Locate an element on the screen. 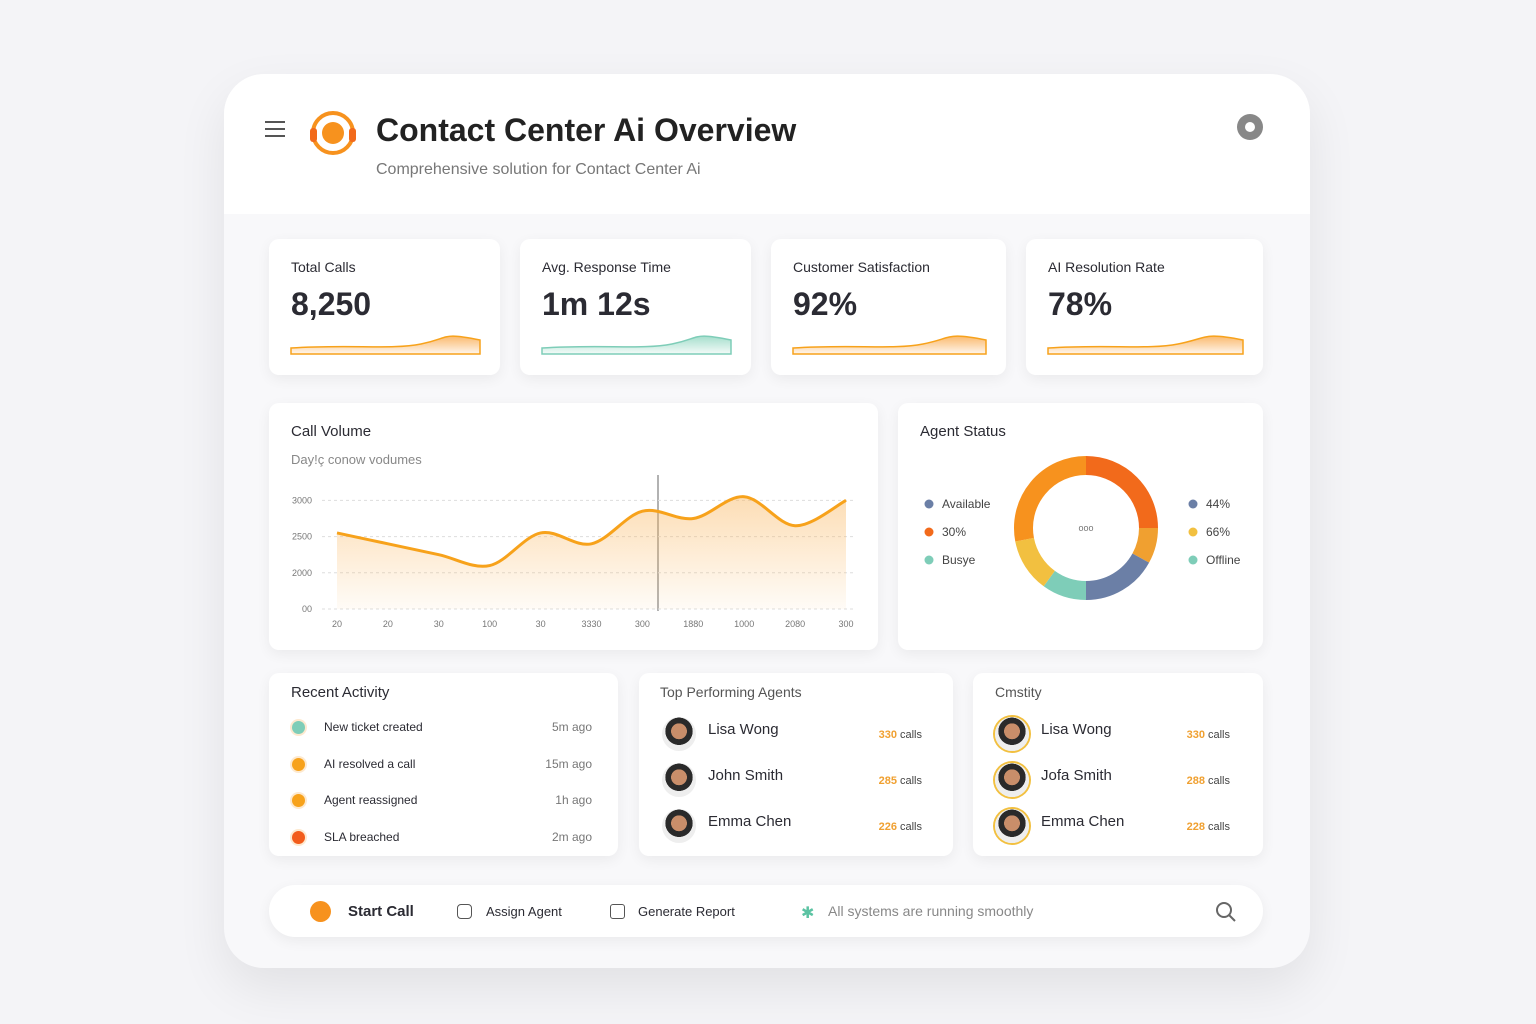 This screenshot has height=1024, width=1536. activity-time: 2m ago is located at coordinates (571, 836).